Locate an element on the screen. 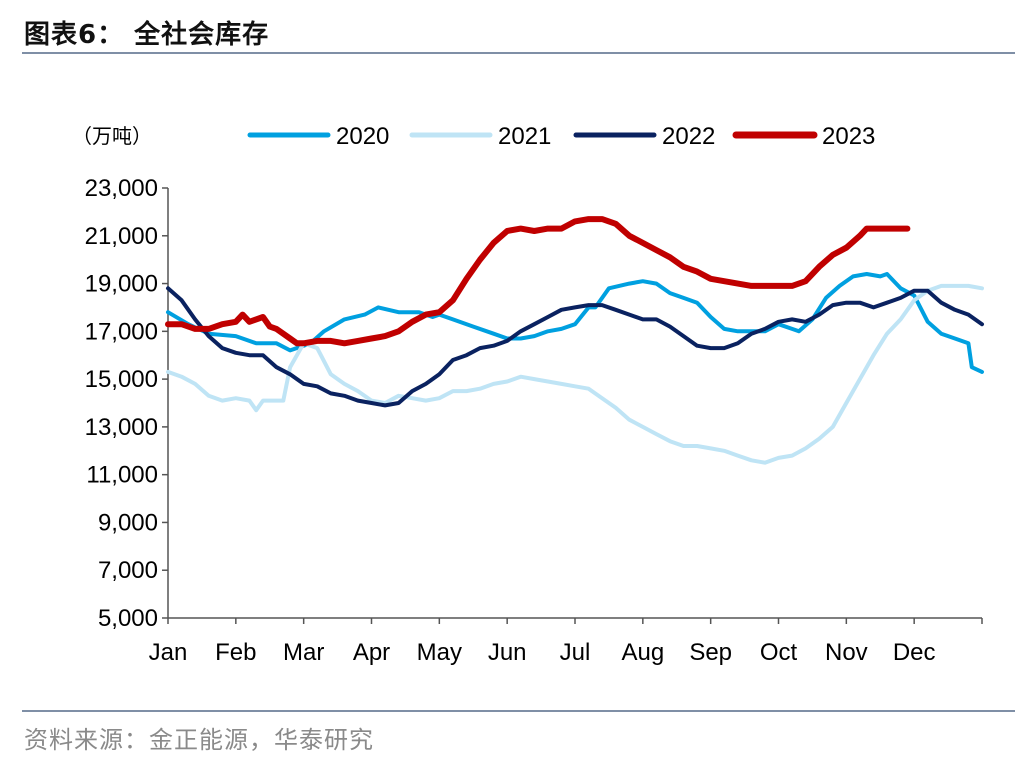  y-tick-label: 19,000 is located at coordinates (121, 284).